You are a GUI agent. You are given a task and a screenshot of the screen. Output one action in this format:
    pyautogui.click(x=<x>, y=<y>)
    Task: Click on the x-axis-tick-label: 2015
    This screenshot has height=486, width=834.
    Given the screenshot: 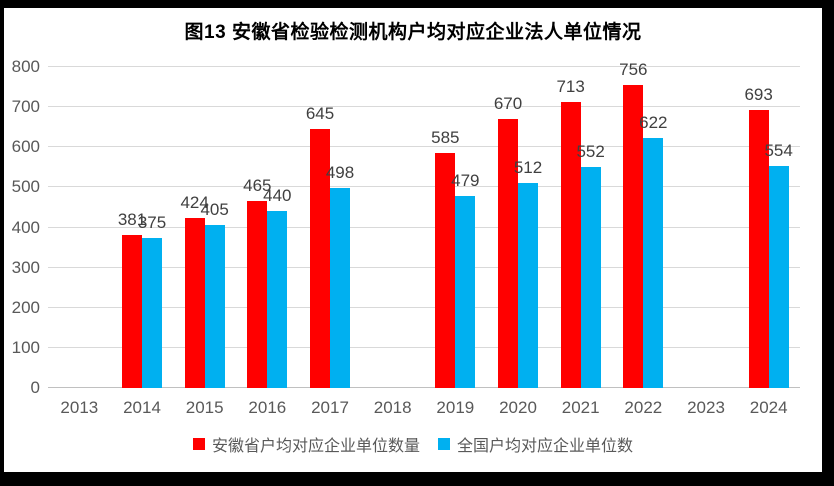 What is the action you would take?
    pyautogui.click(x=204, y=407)
    